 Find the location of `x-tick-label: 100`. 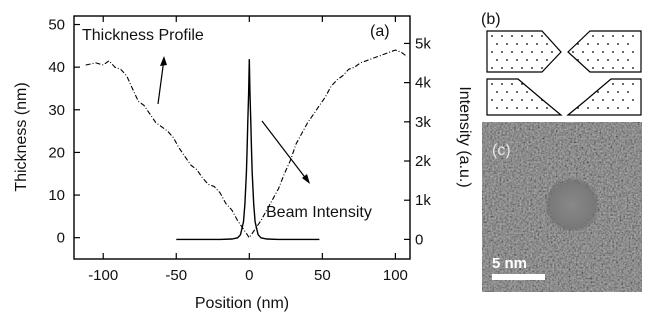

x-tick-label: 100 is located at coordinates (395, 275).